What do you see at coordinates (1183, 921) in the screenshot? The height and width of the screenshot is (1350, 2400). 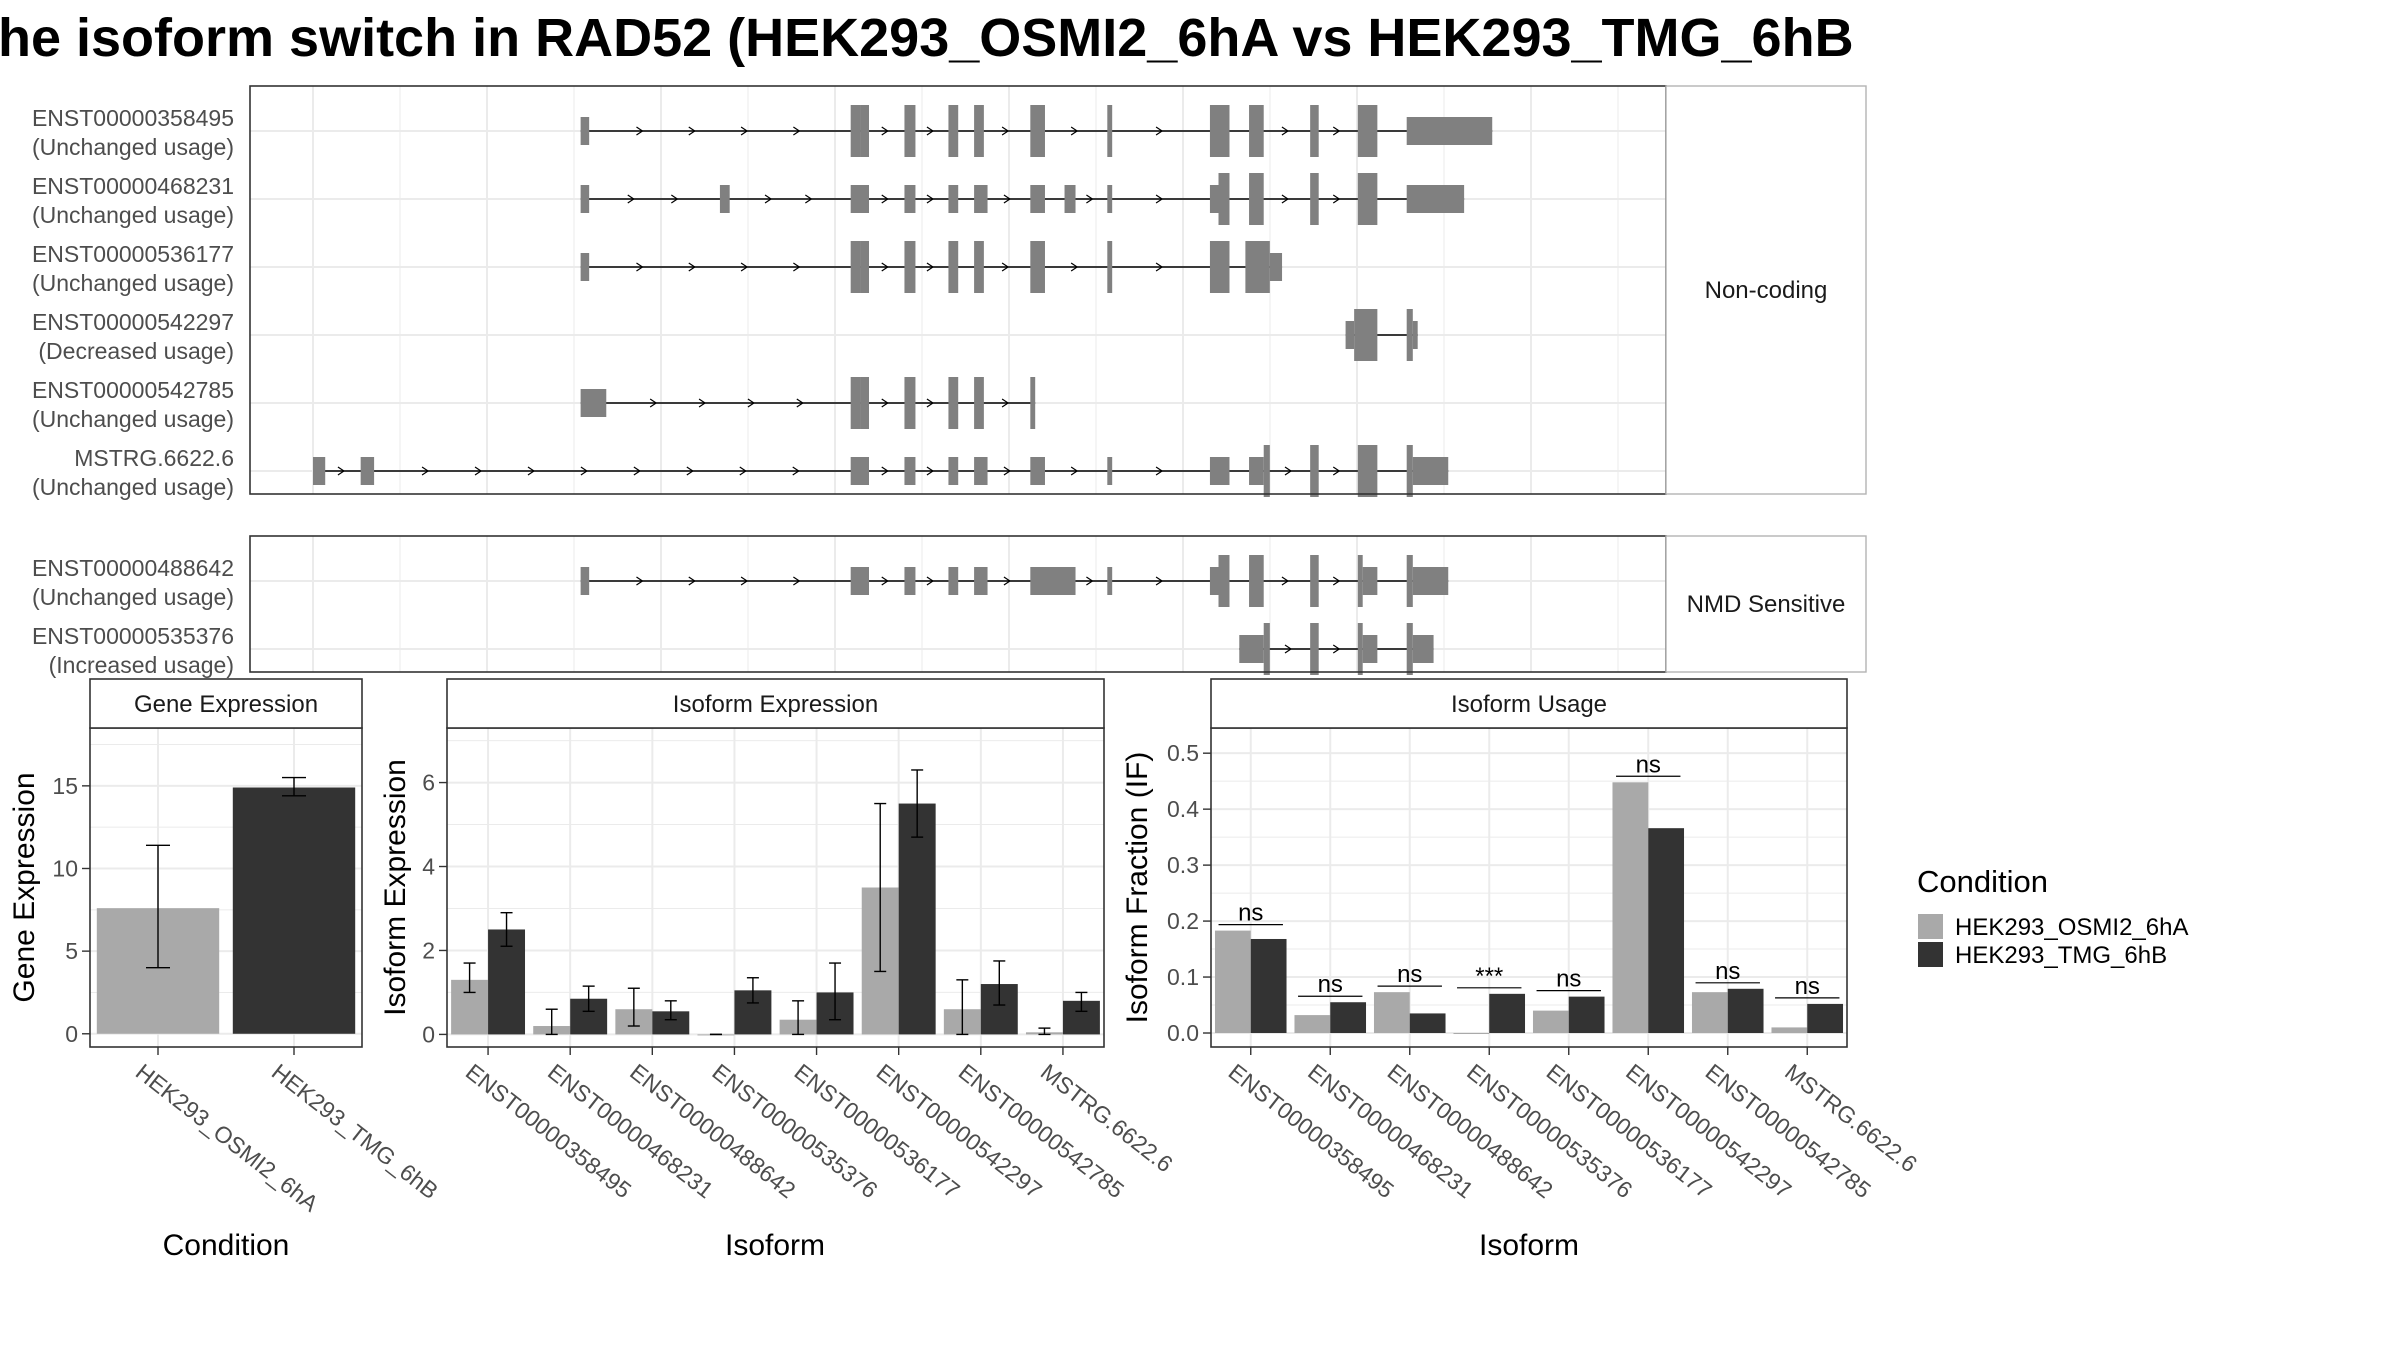 I see `y-tick-label: 0.2` at bounding box center [1183, 921].